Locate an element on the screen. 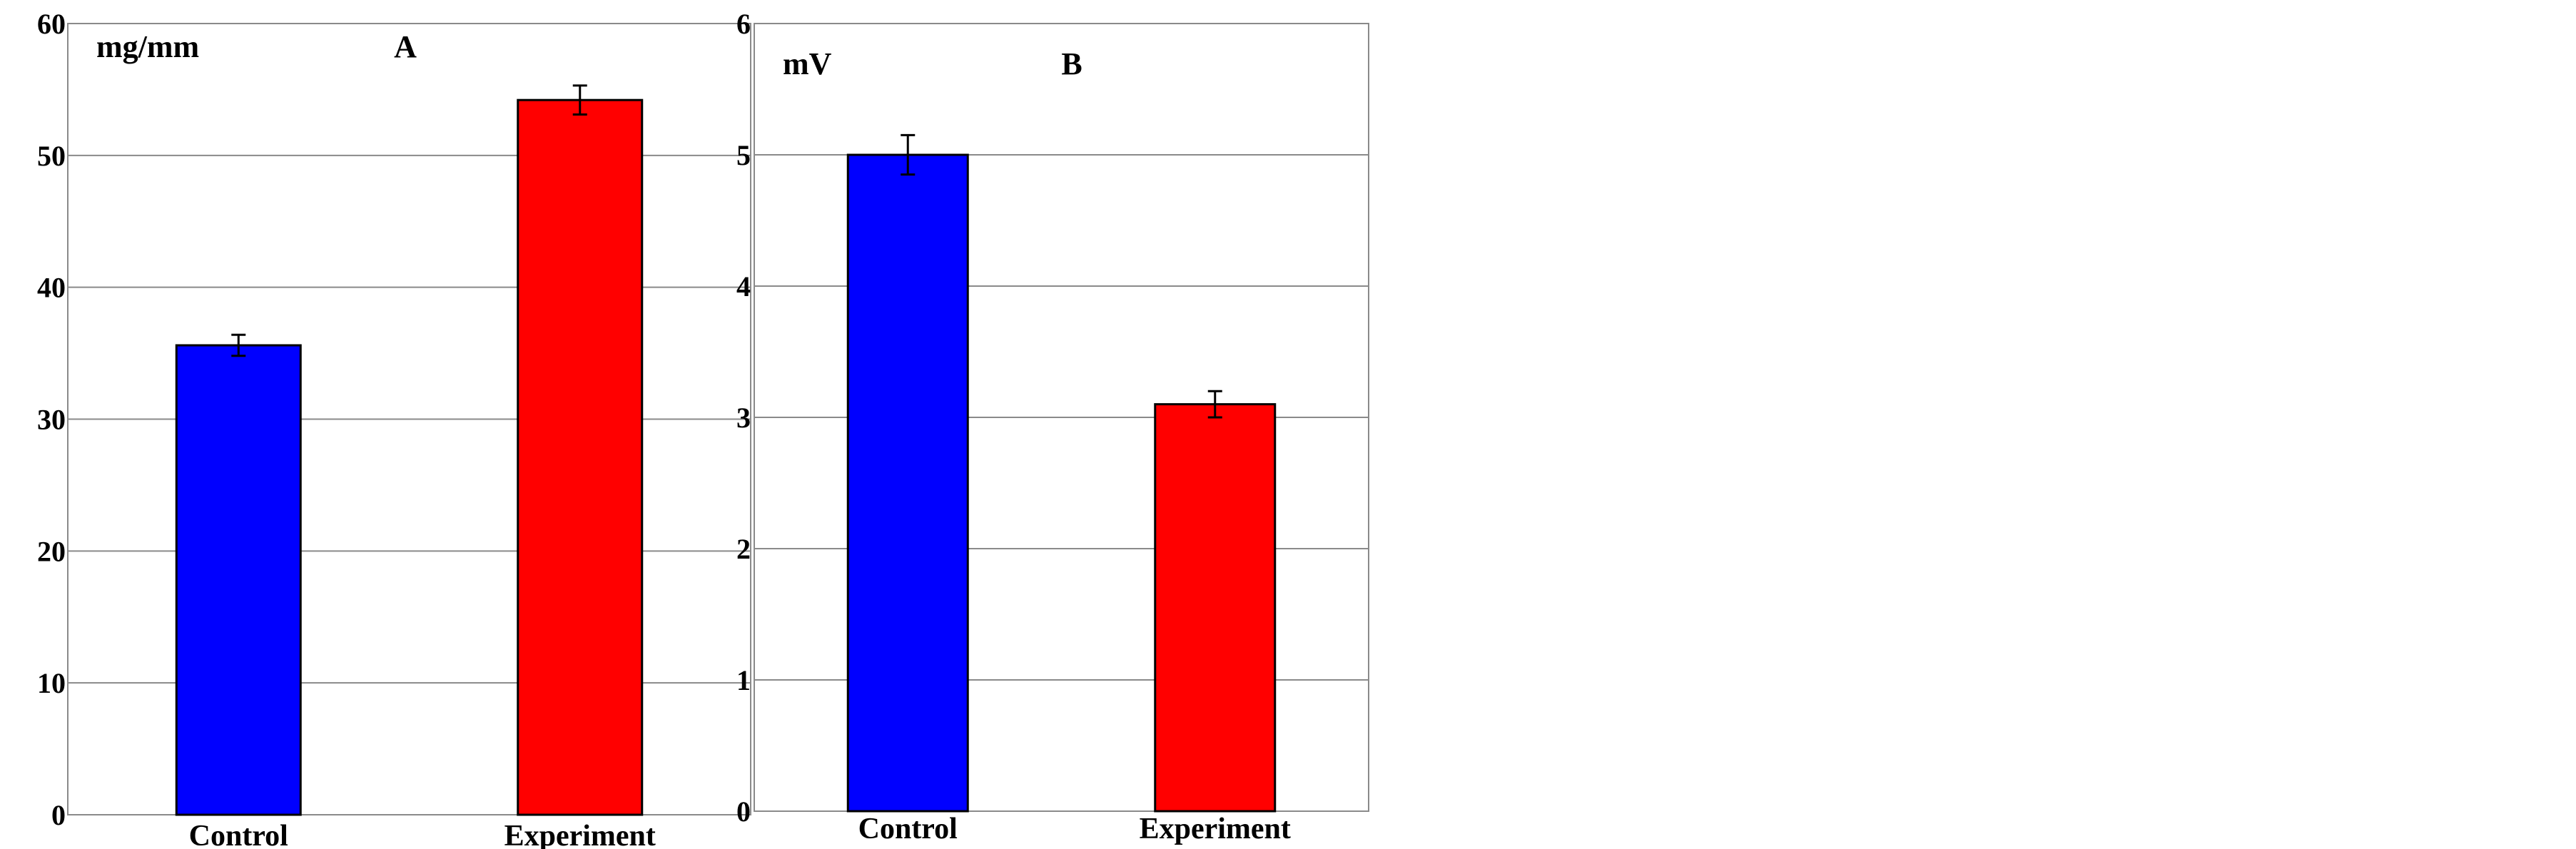 Image resolution: width=2576 pixels, height=849 pixels. chart-a-y-tick-label: 40 is located at coordinates (51, 288).